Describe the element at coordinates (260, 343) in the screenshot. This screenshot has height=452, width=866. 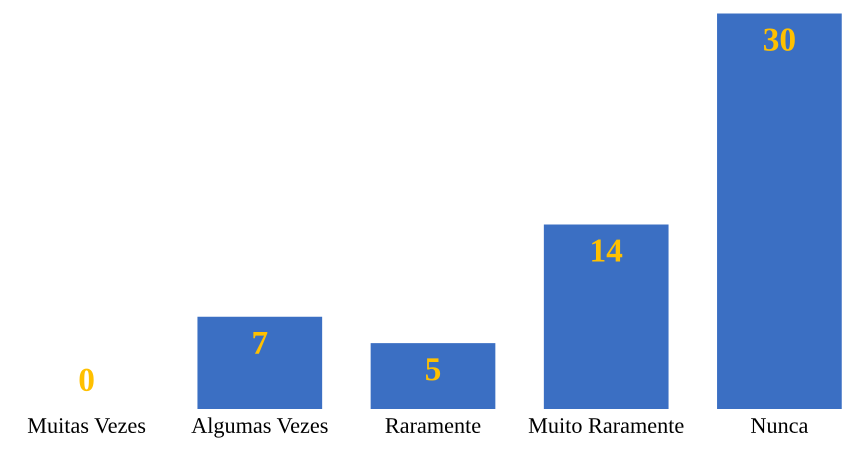
I see `data-label: 7` at that location.